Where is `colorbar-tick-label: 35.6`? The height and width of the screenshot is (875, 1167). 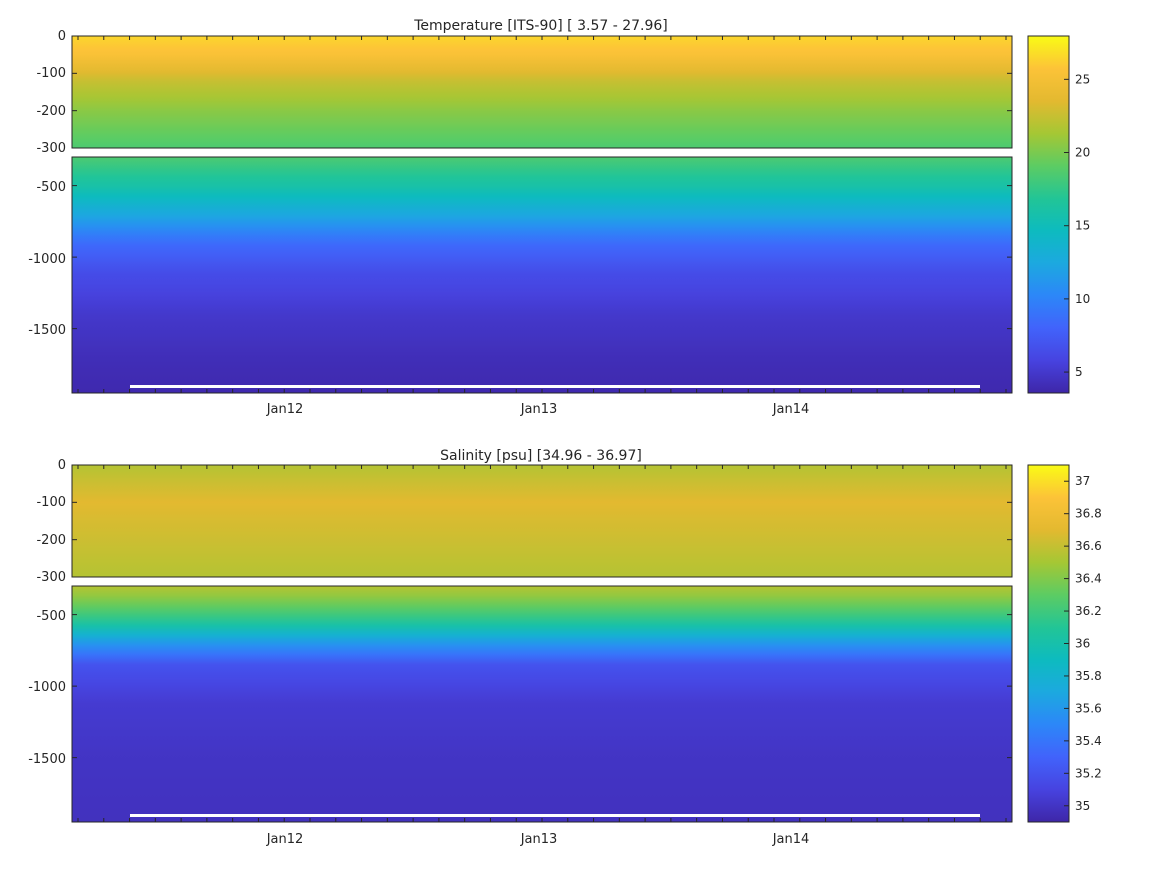 colorbar-tick-label: 35.6 is located at coordinates (1088, 708).